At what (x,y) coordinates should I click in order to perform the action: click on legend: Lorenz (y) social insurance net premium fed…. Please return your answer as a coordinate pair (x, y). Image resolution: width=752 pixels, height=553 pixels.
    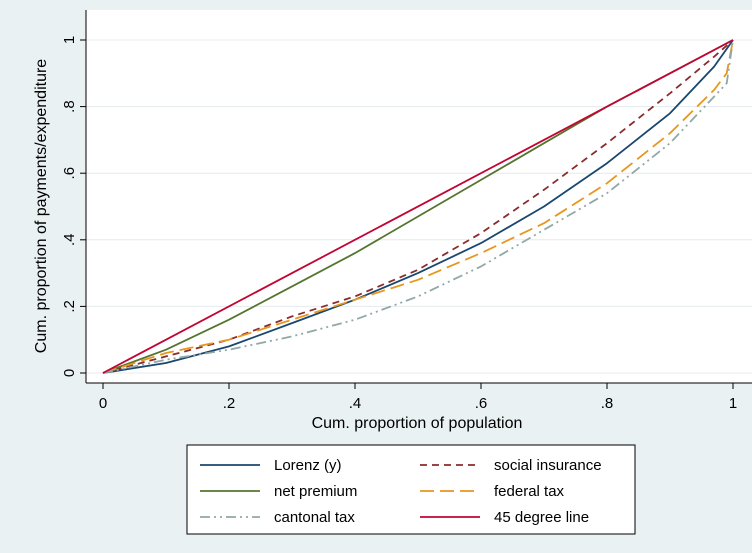
    Looking at the image, I should click on (401, 491).